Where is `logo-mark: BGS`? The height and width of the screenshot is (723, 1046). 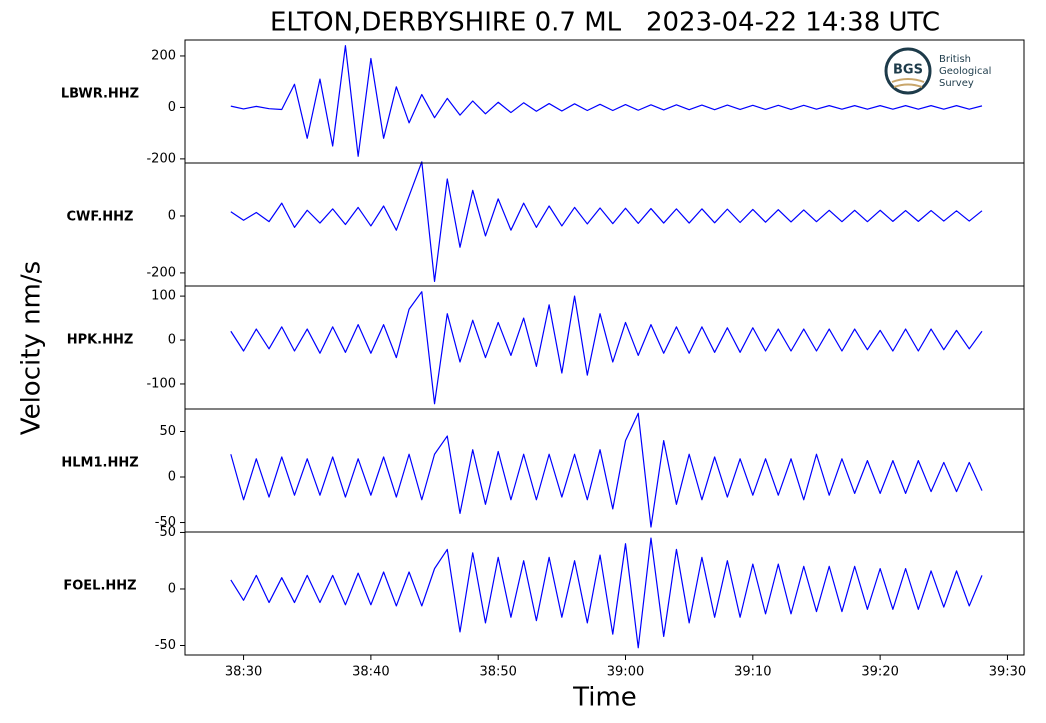
logo-mark: BGS is located at coordinates (908, 70).